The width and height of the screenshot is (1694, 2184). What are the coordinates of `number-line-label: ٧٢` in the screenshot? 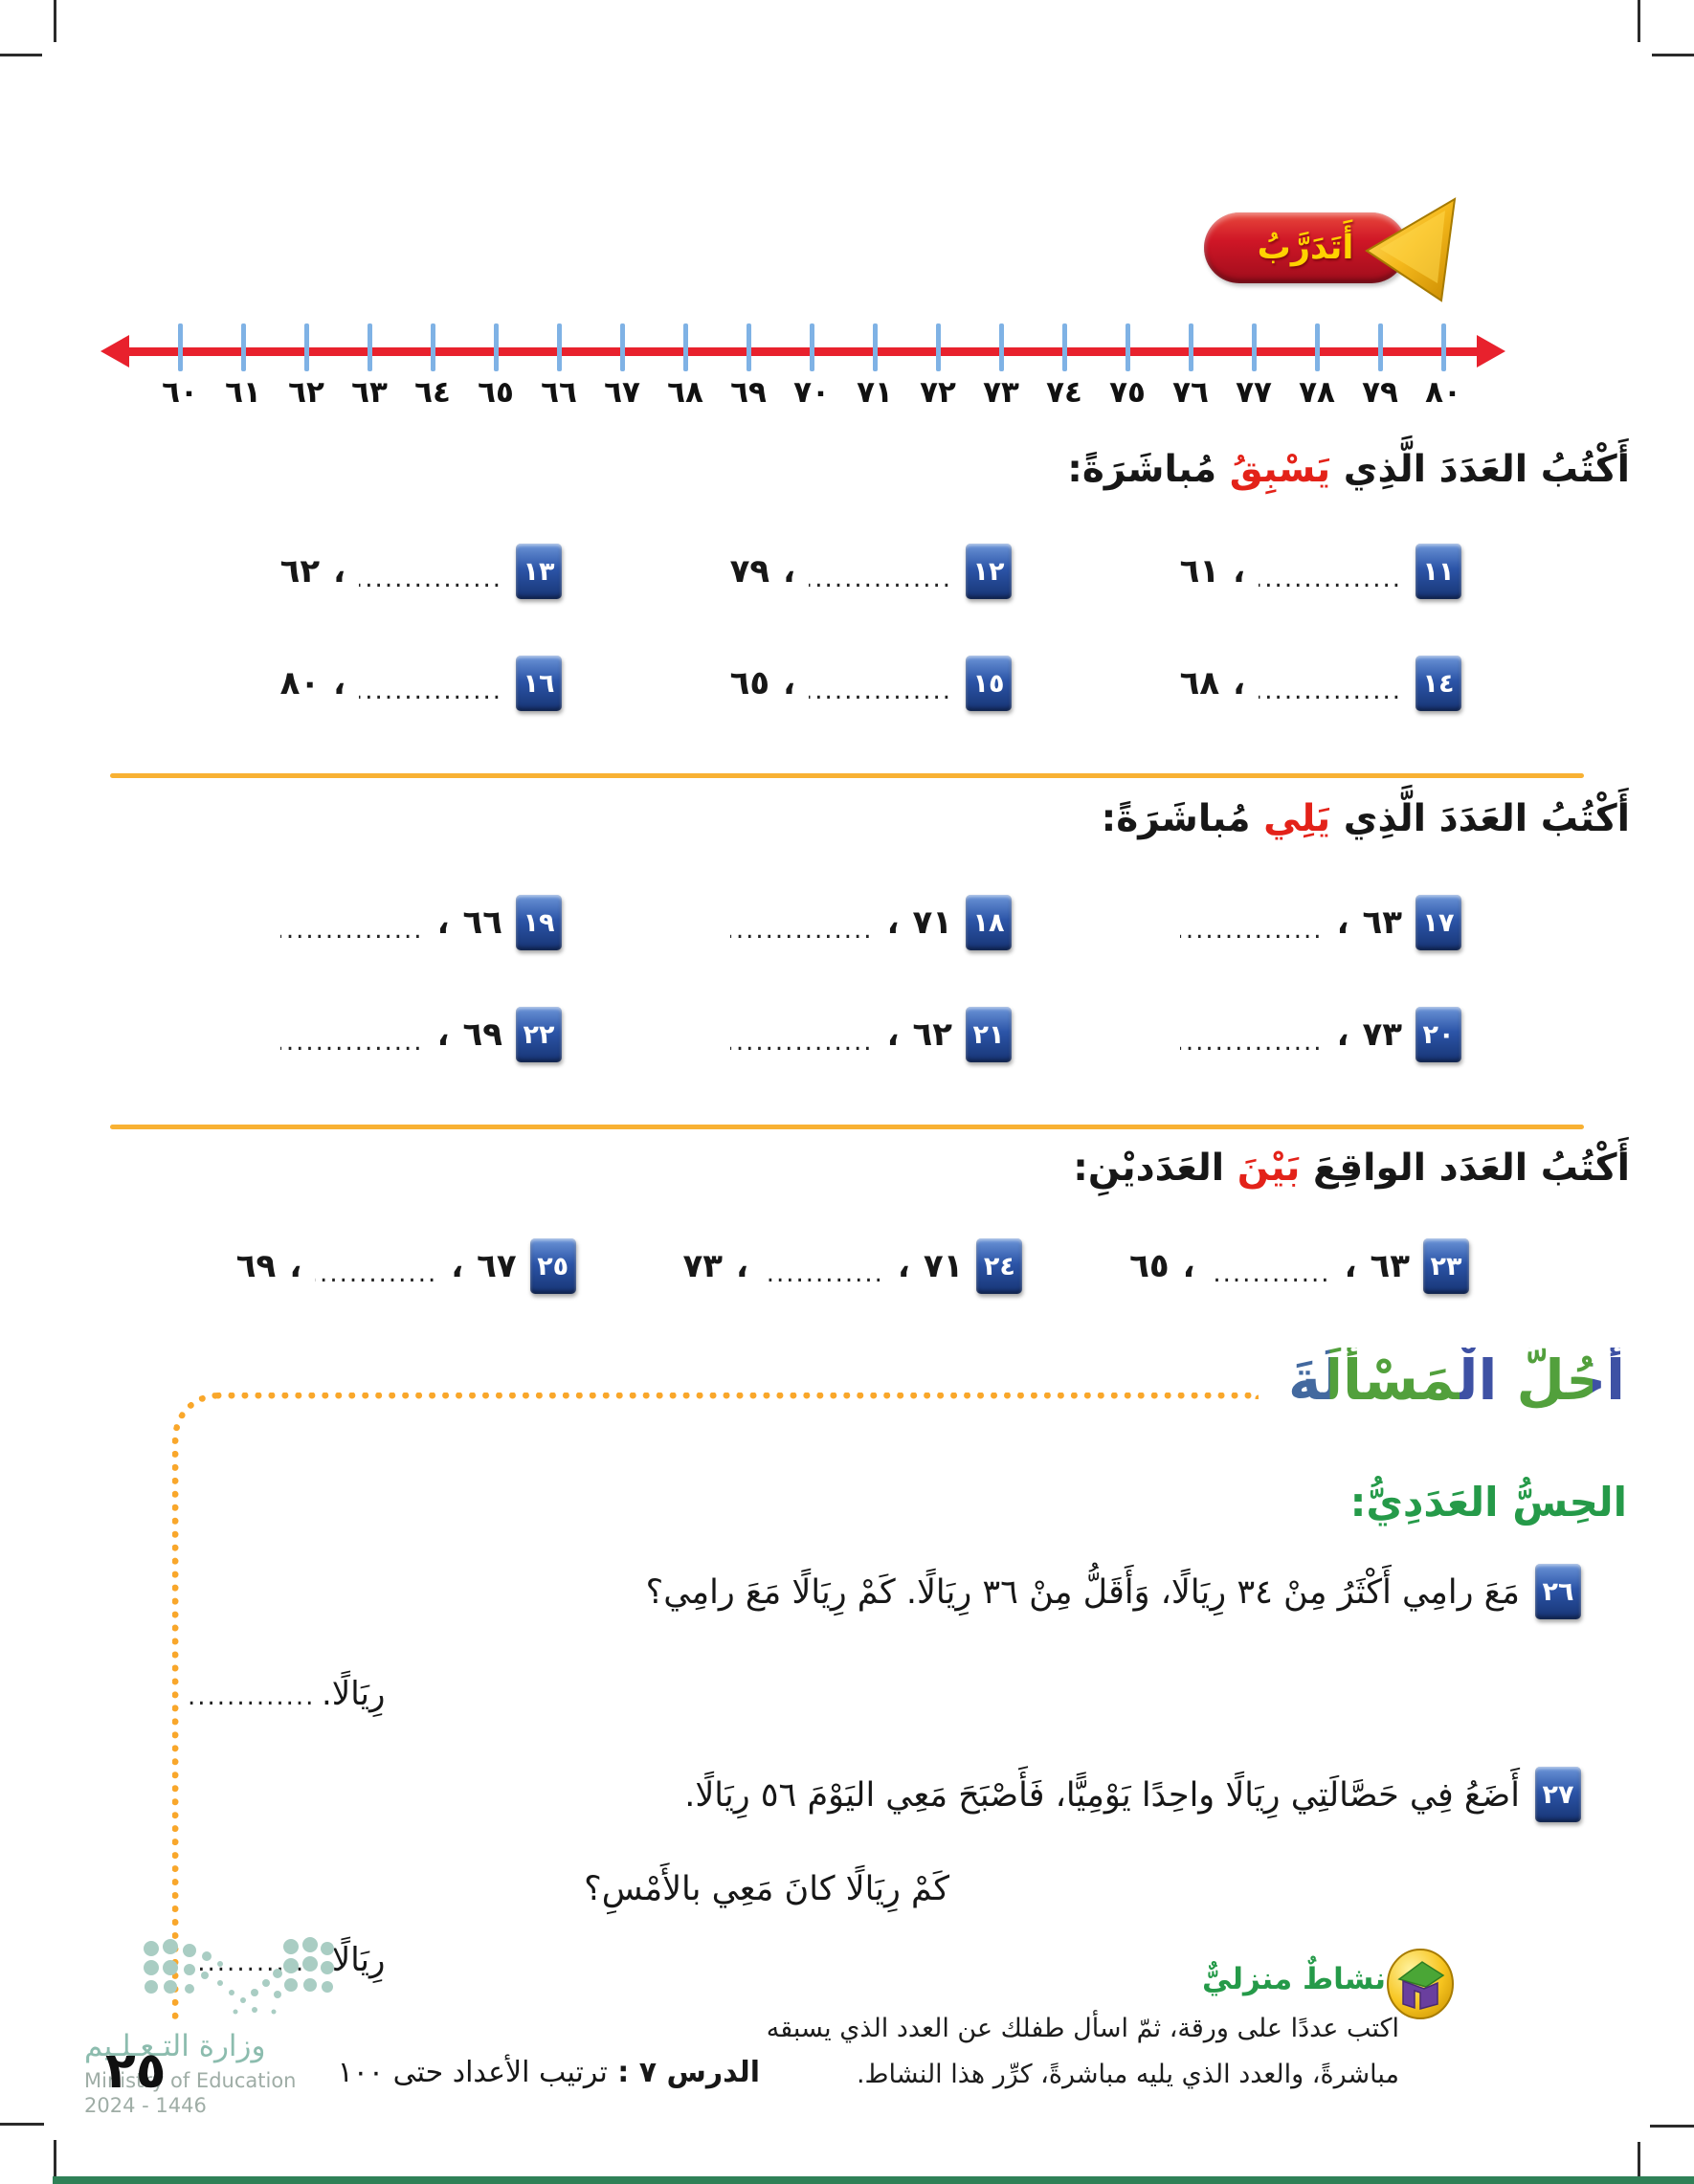 It's located at (938, 392).